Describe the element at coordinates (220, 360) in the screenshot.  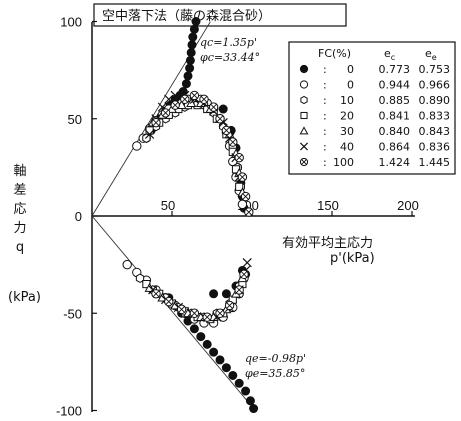
I see `series-0-point-33-shape` at that location.